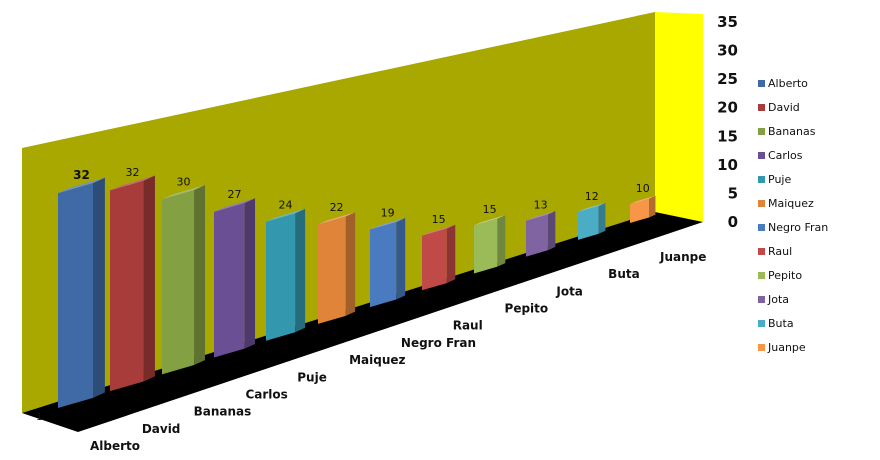  I want to click on y-tick-label: 35, so click(727, 22).